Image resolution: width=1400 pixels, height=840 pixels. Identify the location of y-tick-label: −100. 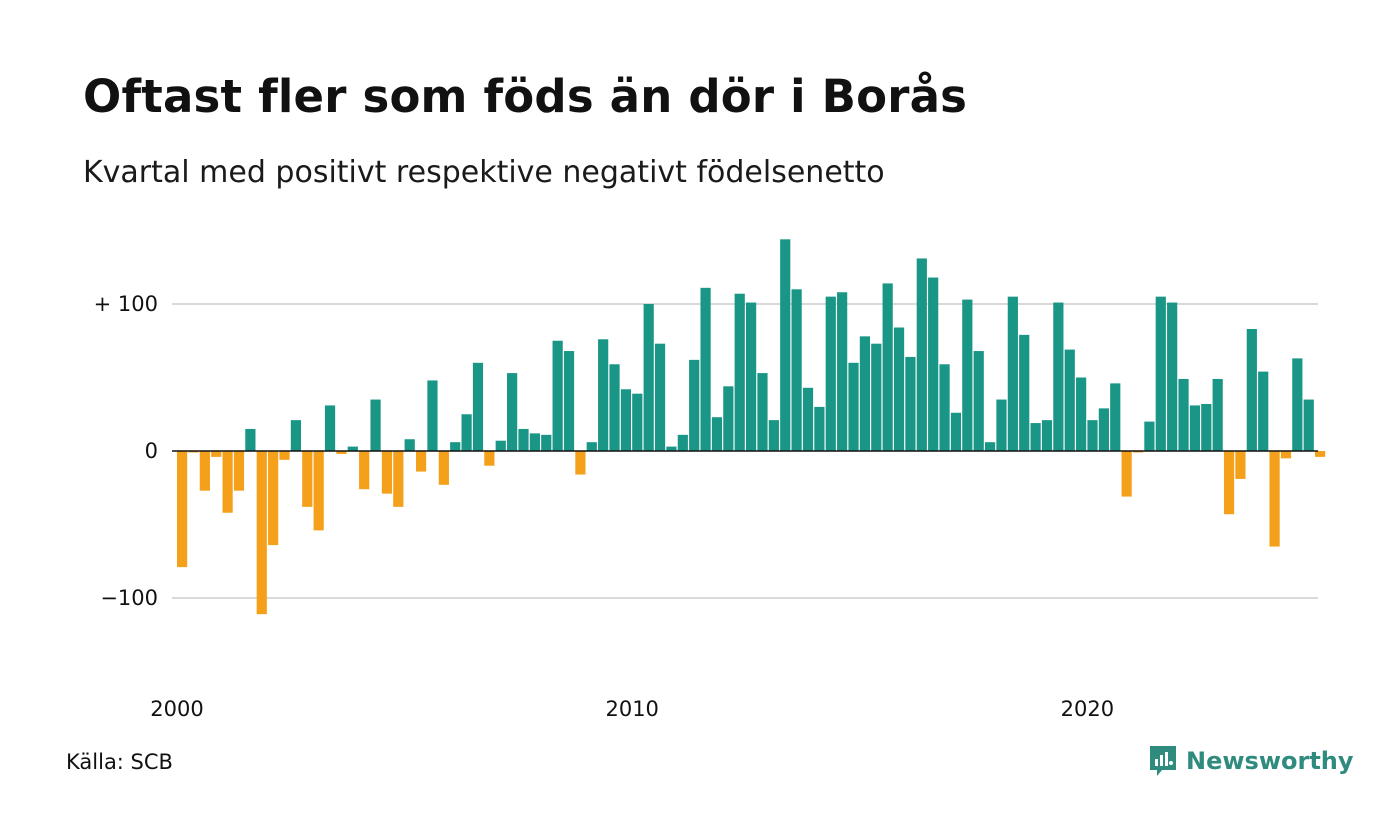
(129, 598).